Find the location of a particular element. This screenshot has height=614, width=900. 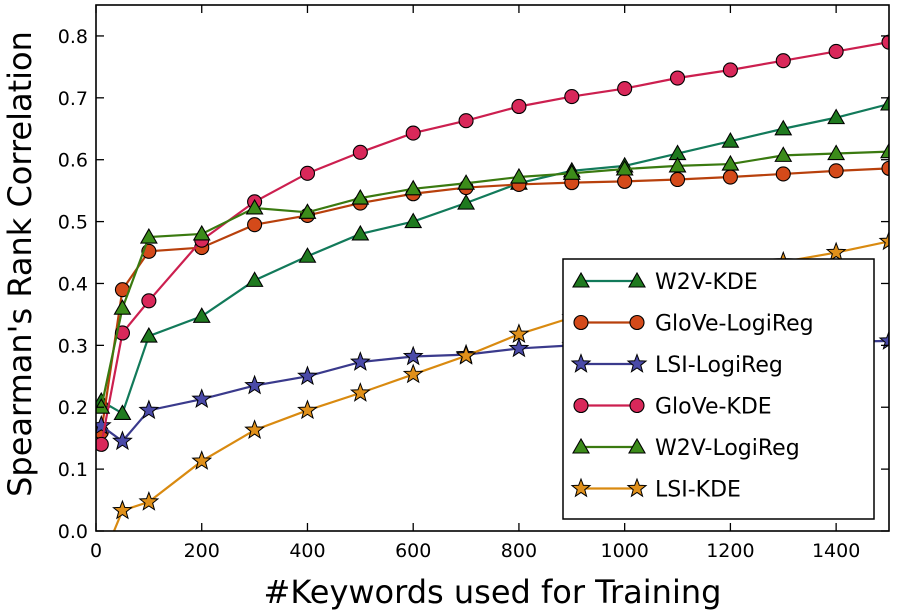

legend-item: LSI-KDE is located at coordinates (655, 490).